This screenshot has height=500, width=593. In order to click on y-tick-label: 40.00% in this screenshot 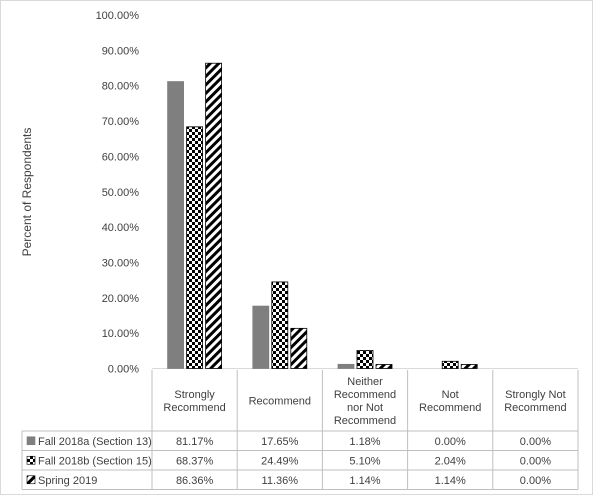, I will do `click(121, 228)`.